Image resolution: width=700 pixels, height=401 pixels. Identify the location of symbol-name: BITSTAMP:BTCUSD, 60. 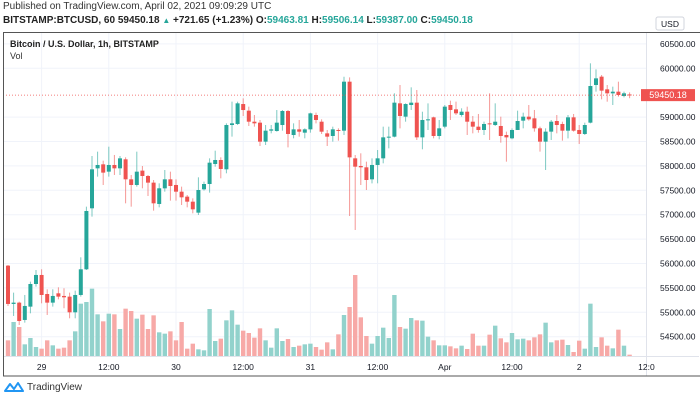
(59, 20).